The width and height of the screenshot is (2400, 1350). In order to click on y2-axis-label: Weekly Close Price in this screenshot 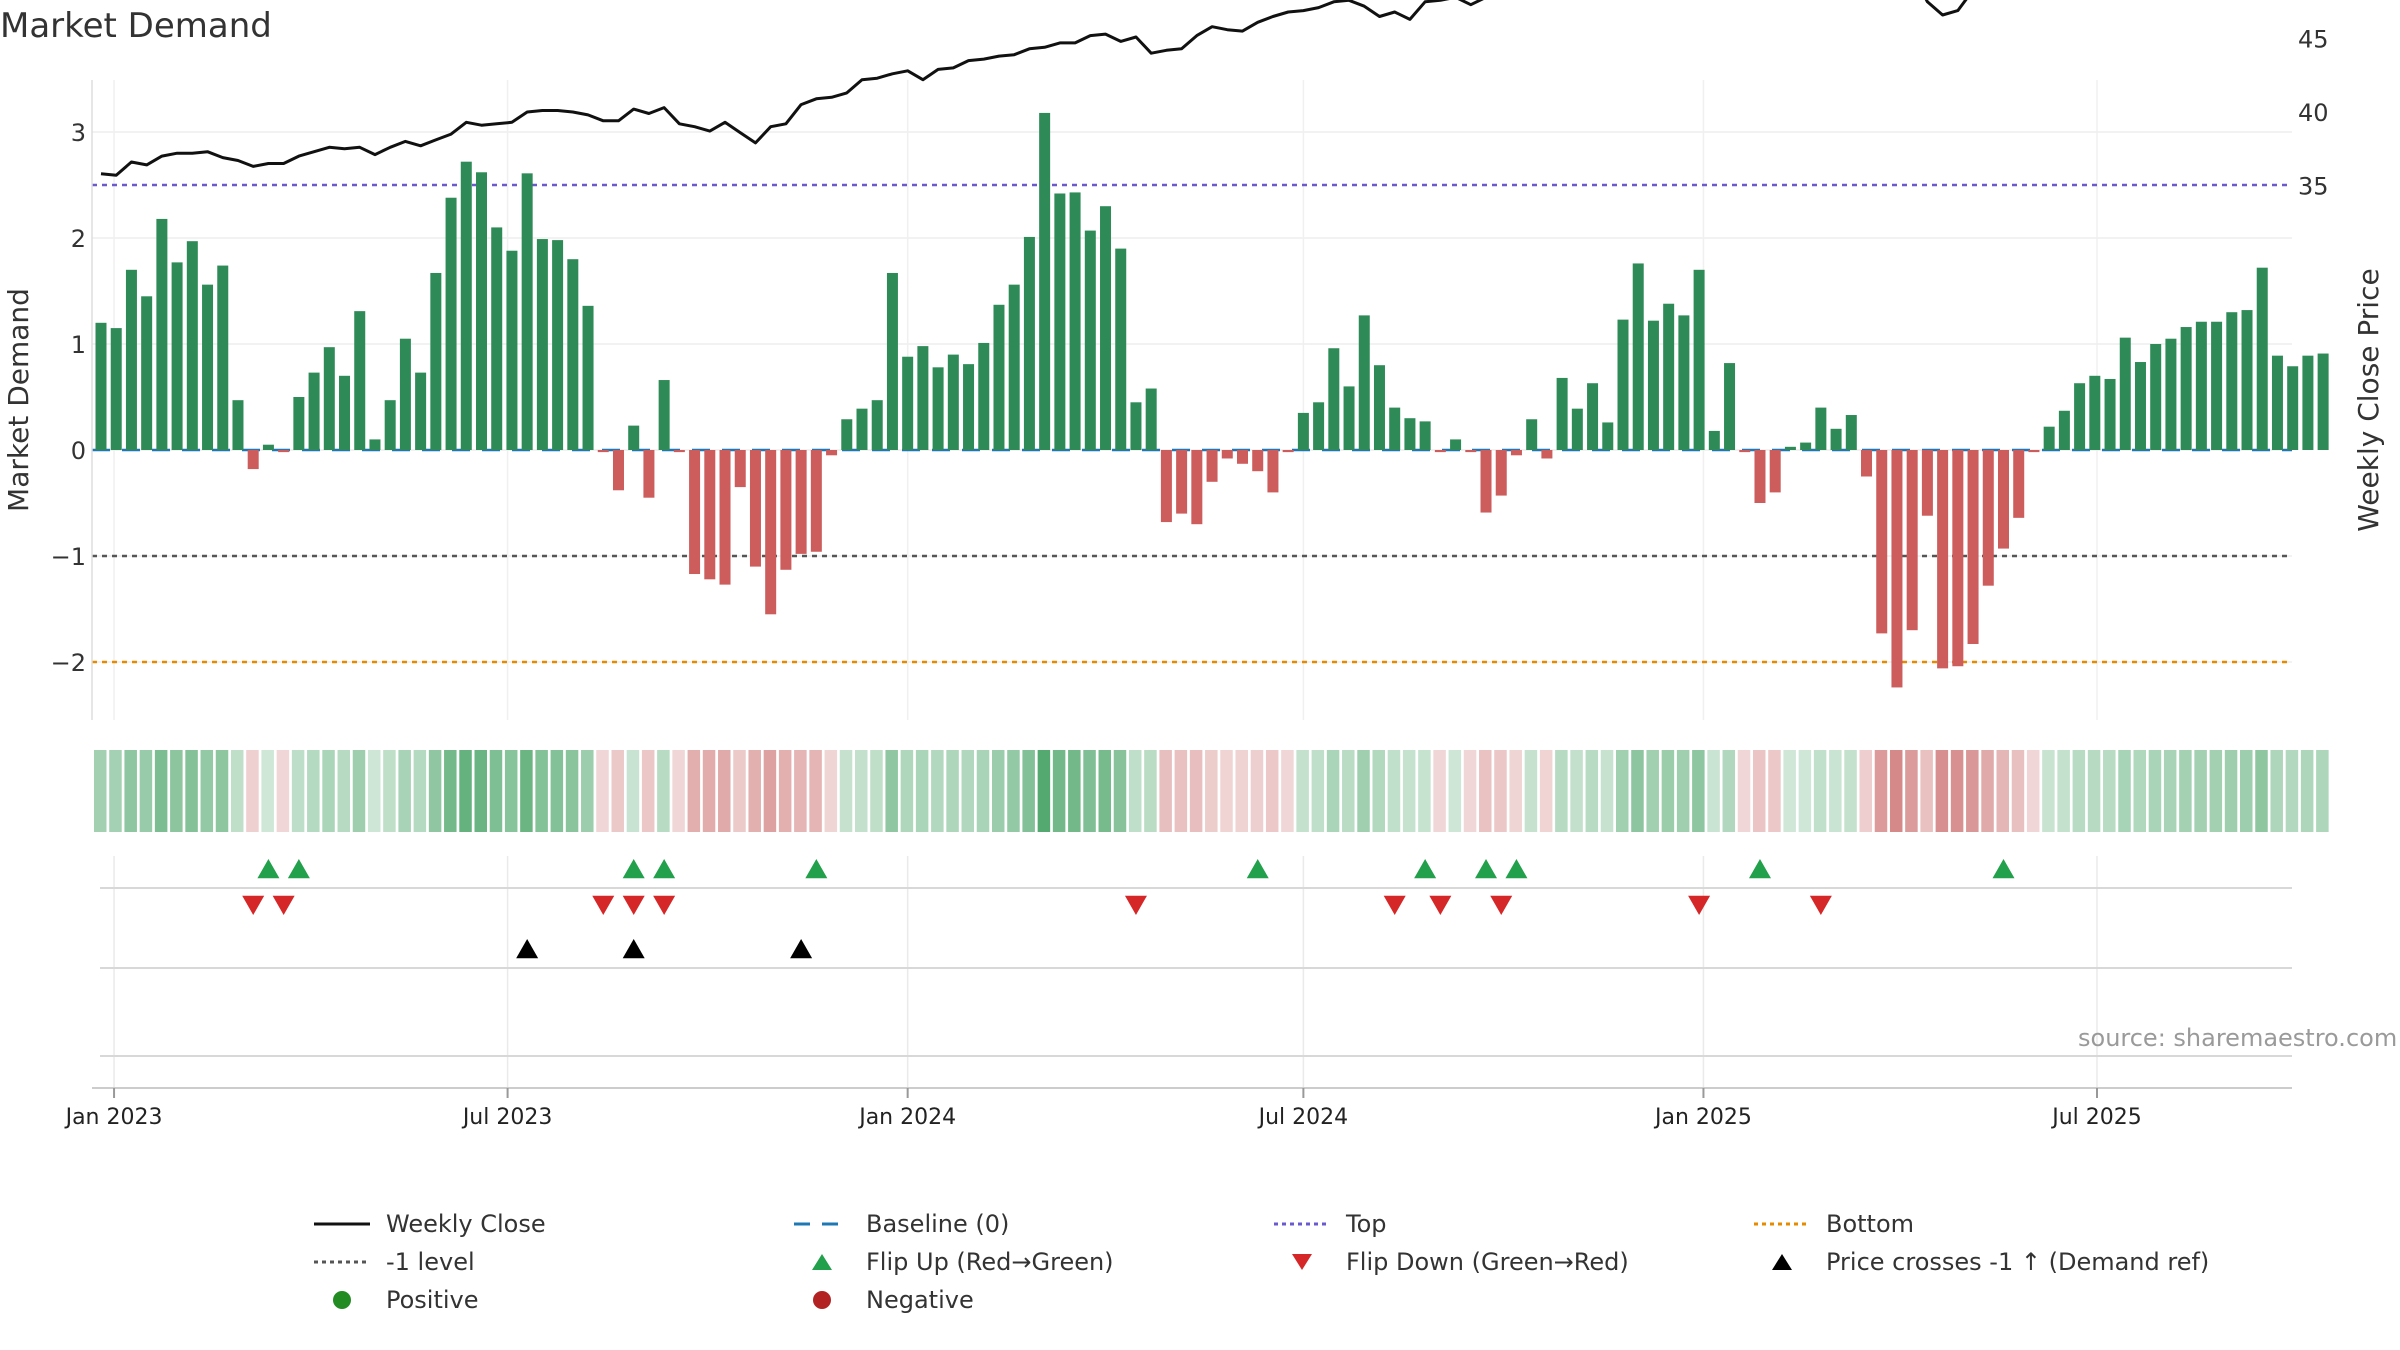, I will do `click(2368, 399)`.